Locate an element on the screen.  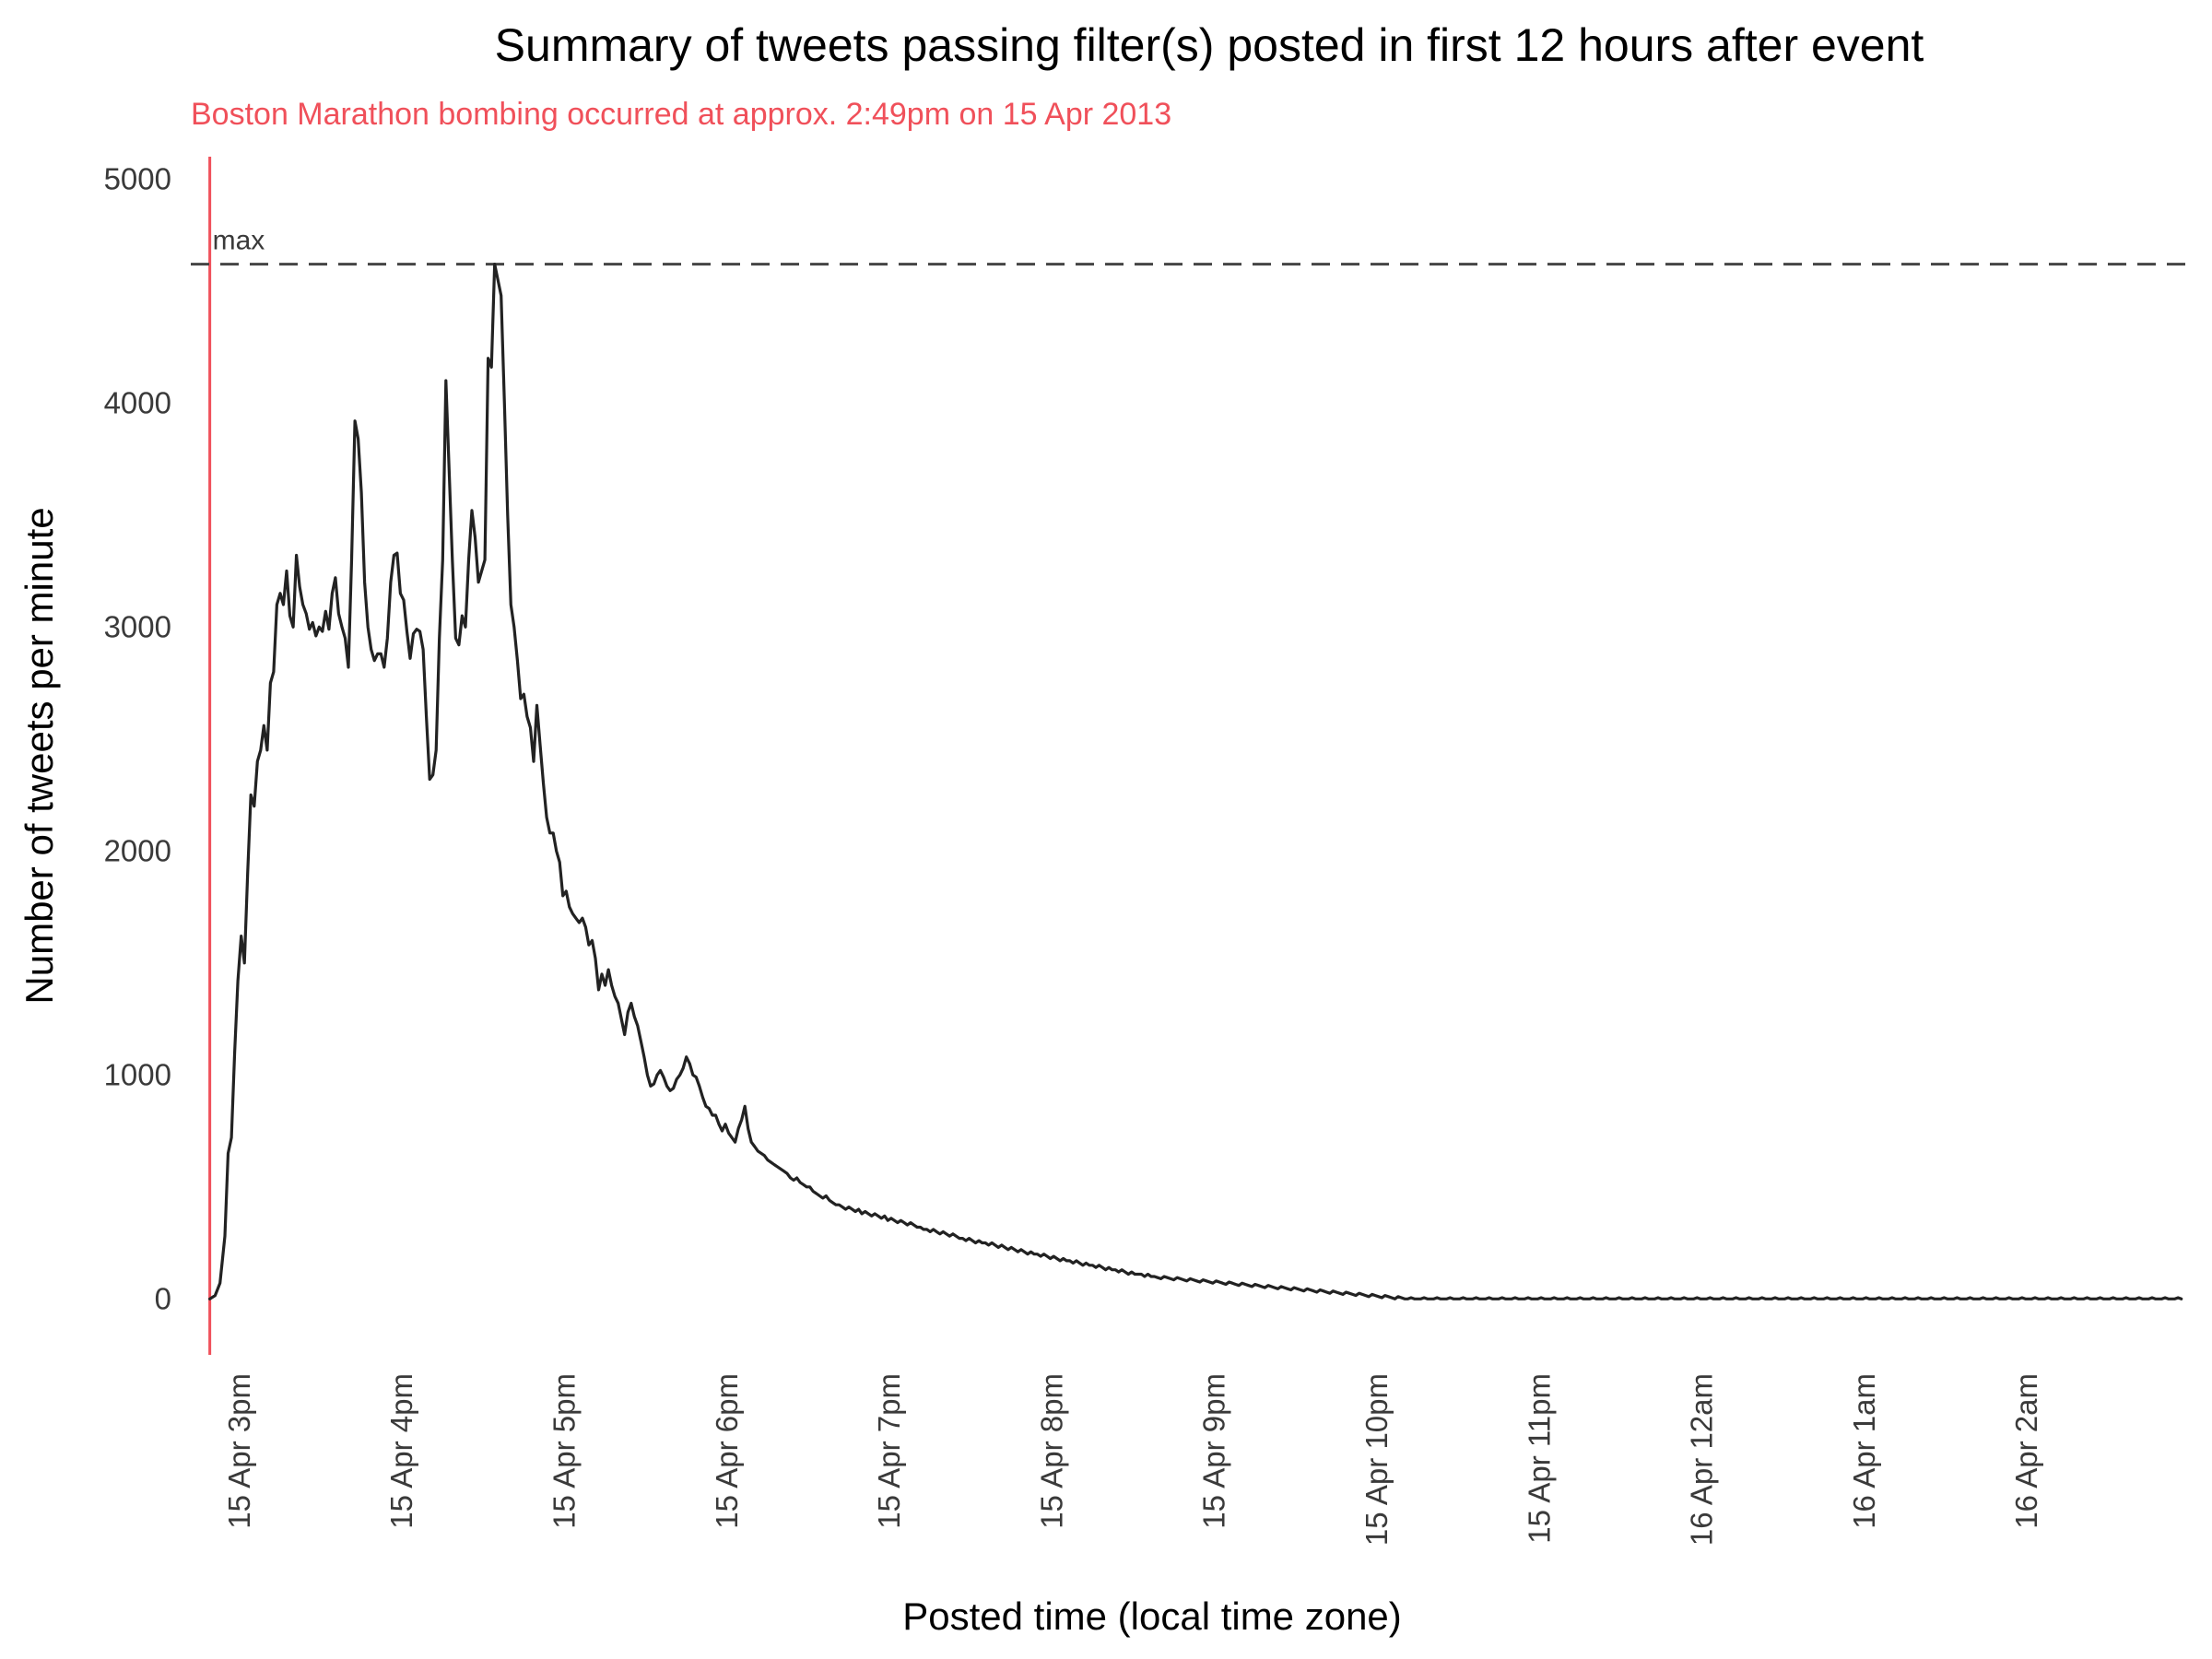
x-tick-label: 15 Apr 6pm is located at coordinates (727, 1451).